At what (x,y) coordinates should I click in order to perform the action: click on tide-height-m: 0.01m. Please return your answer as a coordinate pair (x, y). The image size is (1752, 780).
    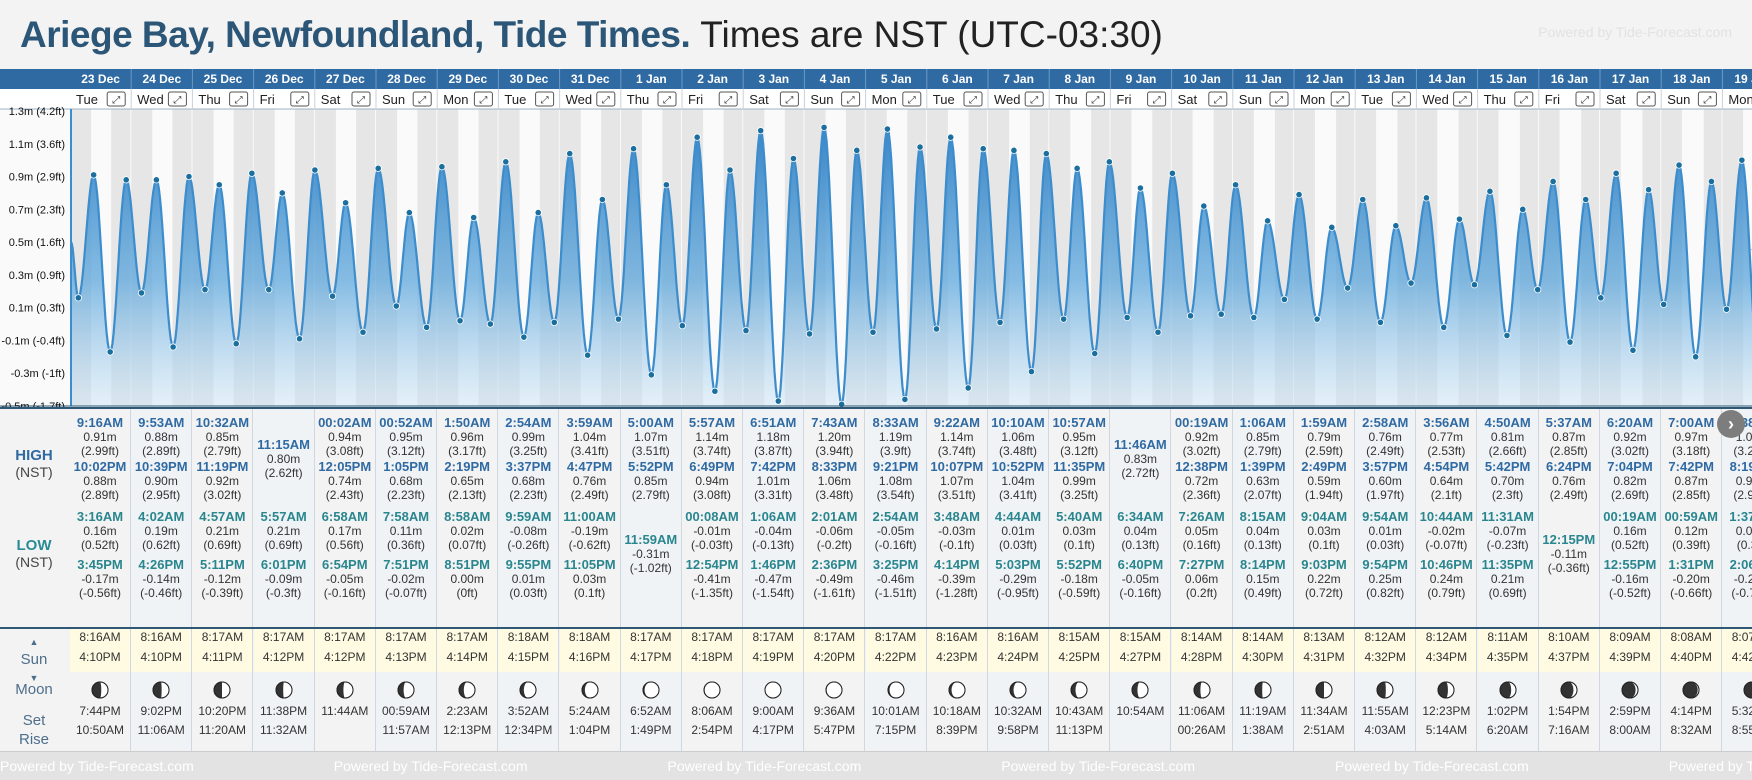
    Looking at the image, I should click on (1385, 531).